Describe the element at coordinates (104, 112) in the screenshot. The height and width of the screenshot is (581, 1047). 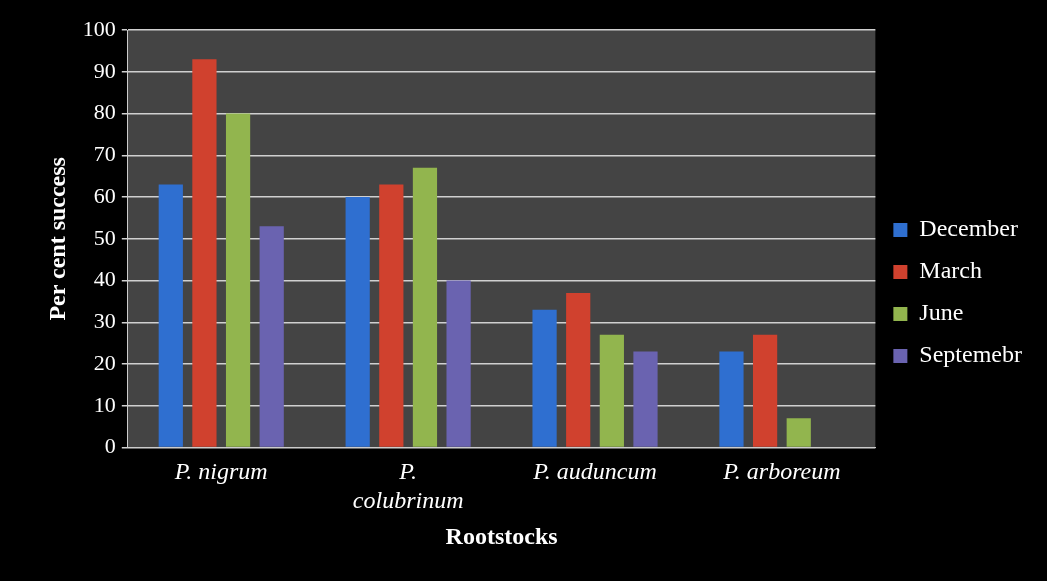
I see `y-tick-label: 80` at that location.